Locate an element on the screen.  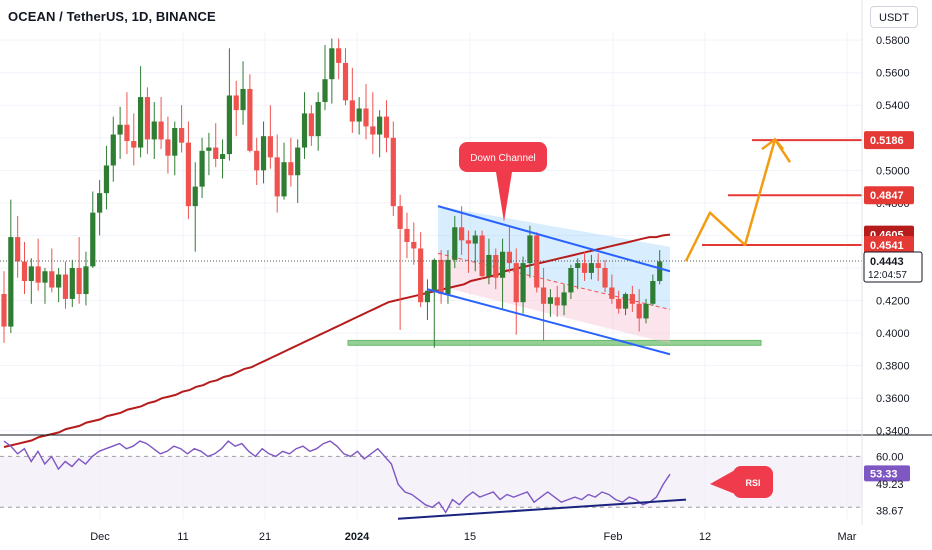
y-tick-label: 0.3600 is located at coordinates (893, 399).